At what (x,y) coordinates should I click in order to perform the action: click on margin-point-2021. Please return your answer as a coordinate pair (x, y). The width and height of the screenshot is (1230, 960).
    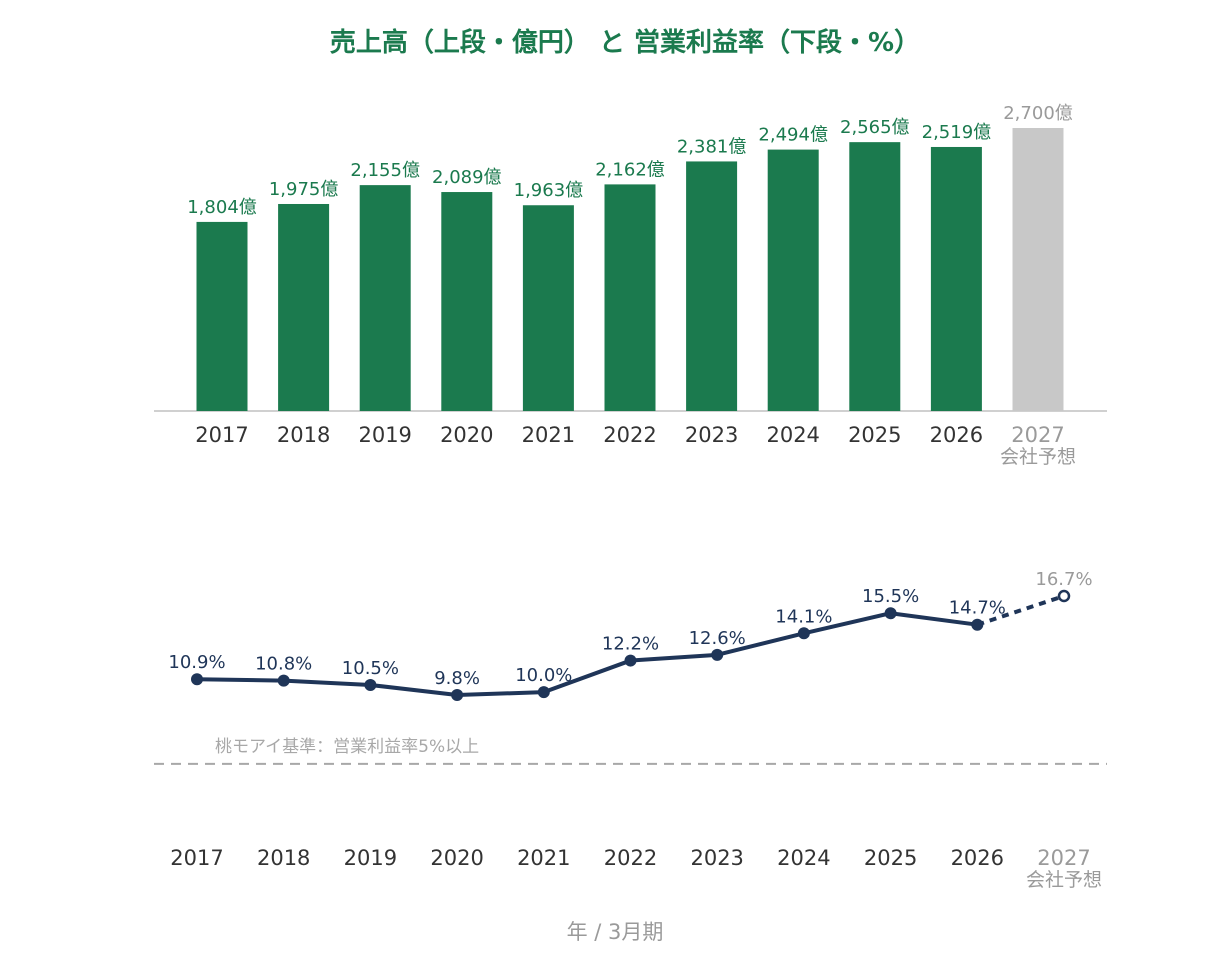
    Looking at the image, I should click on (543, 692).